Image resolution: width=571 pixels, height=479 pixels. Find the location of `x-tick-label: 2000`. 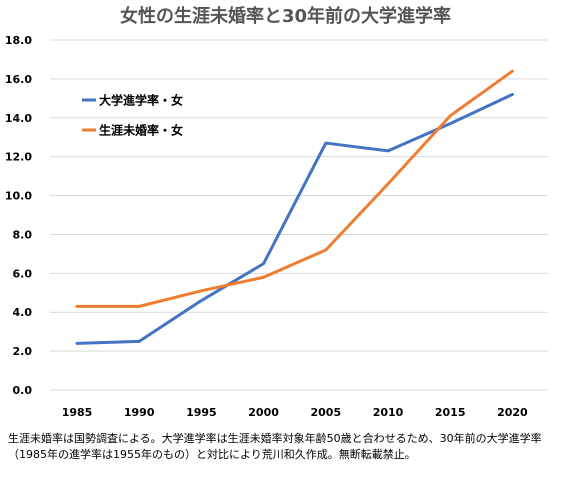

x-tick-label: 2000 is located at coordinates (263, 412).